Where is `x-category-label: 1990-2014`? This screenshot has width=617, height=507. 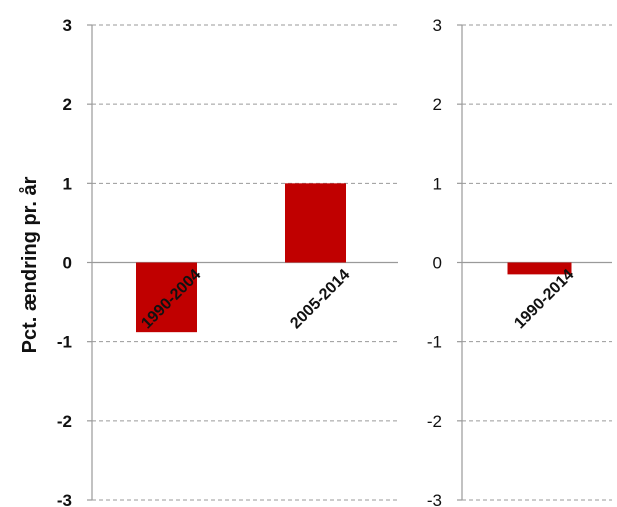 x-category-label: 1990-2014 is located at coordinates (544, 299).